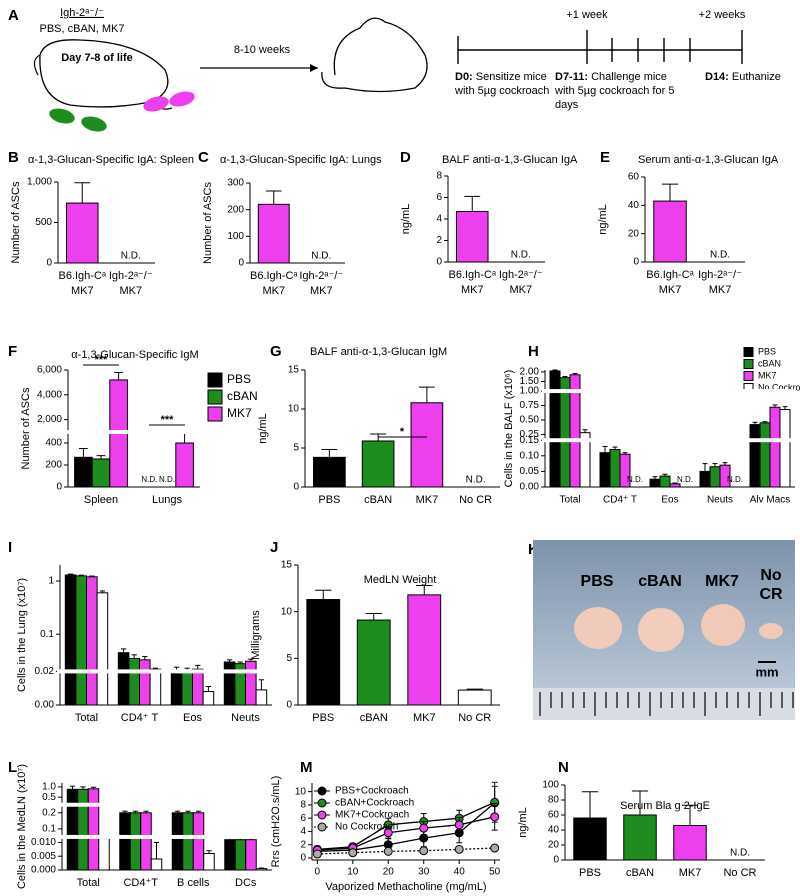 The height and width of the screenshot is (896, 800). I want to click on x-tick-label: Eos, so click(669, 500).